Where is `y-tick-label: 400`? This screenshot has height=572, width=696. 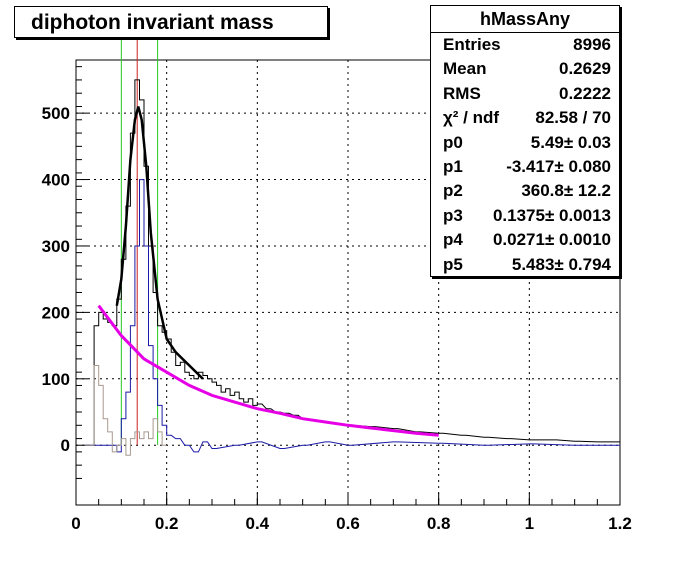 y-tick-label: 400 is located at coordinates (56, 180).